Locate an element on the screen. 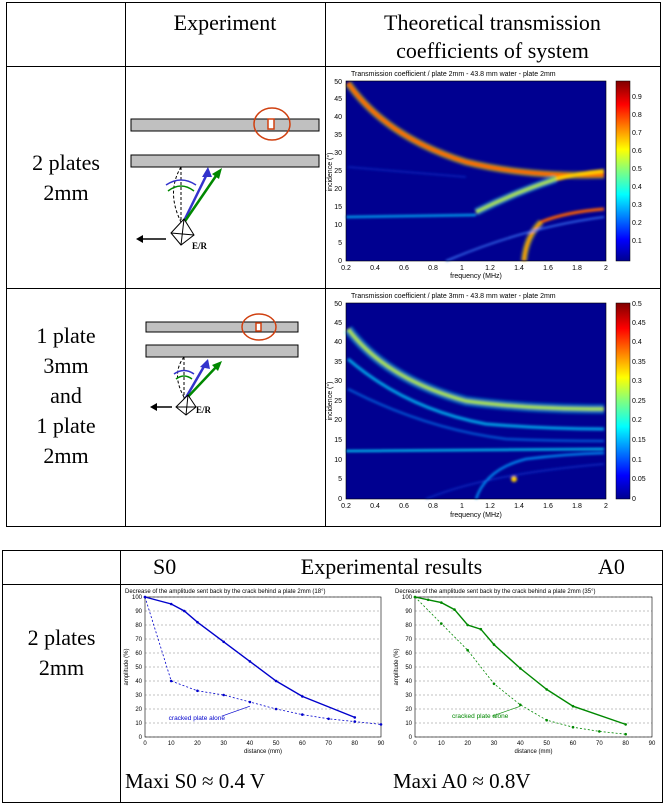  experiment-diagram-2: E/R is located at coordinates (222, 364).